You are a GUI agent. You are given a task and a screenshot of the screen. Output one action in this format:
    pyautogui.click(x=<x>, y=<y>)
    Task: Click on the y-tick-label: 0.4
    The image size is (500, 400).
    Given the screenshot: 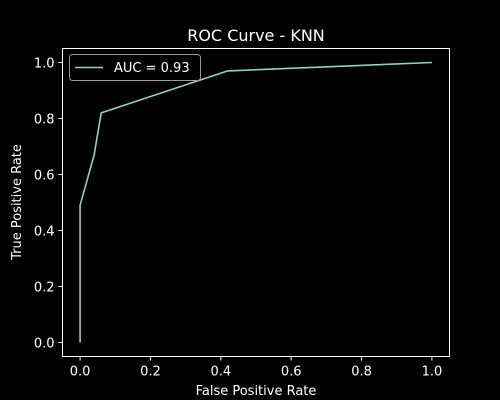 What is the action you would take?
    pyautogui.click(x=44, y=232)
    